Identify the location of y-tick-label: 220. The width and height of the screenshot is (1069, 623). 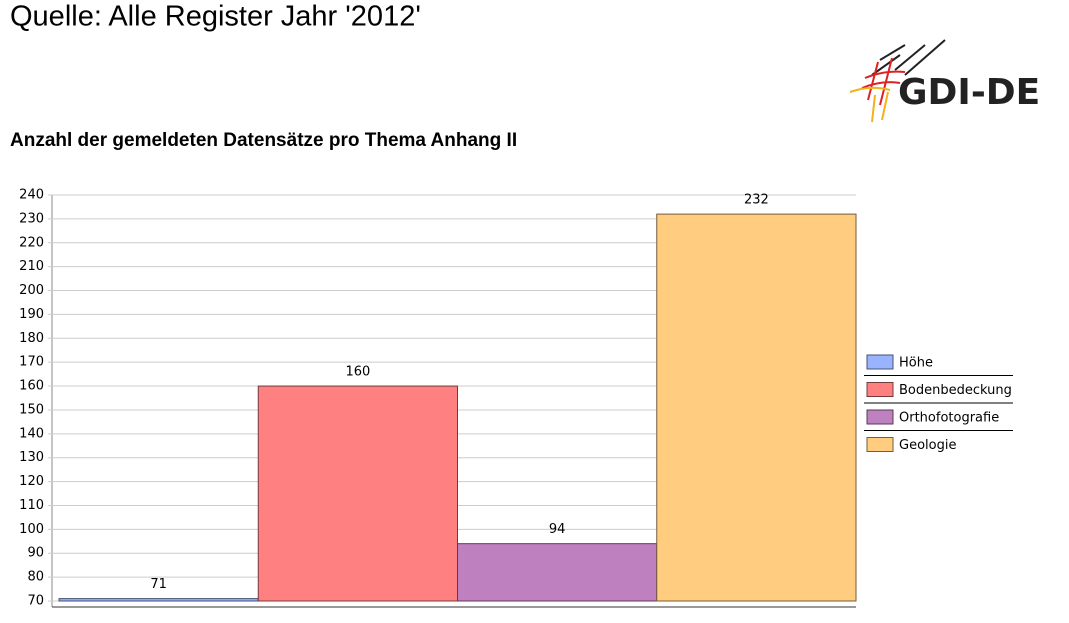
(31, 242).